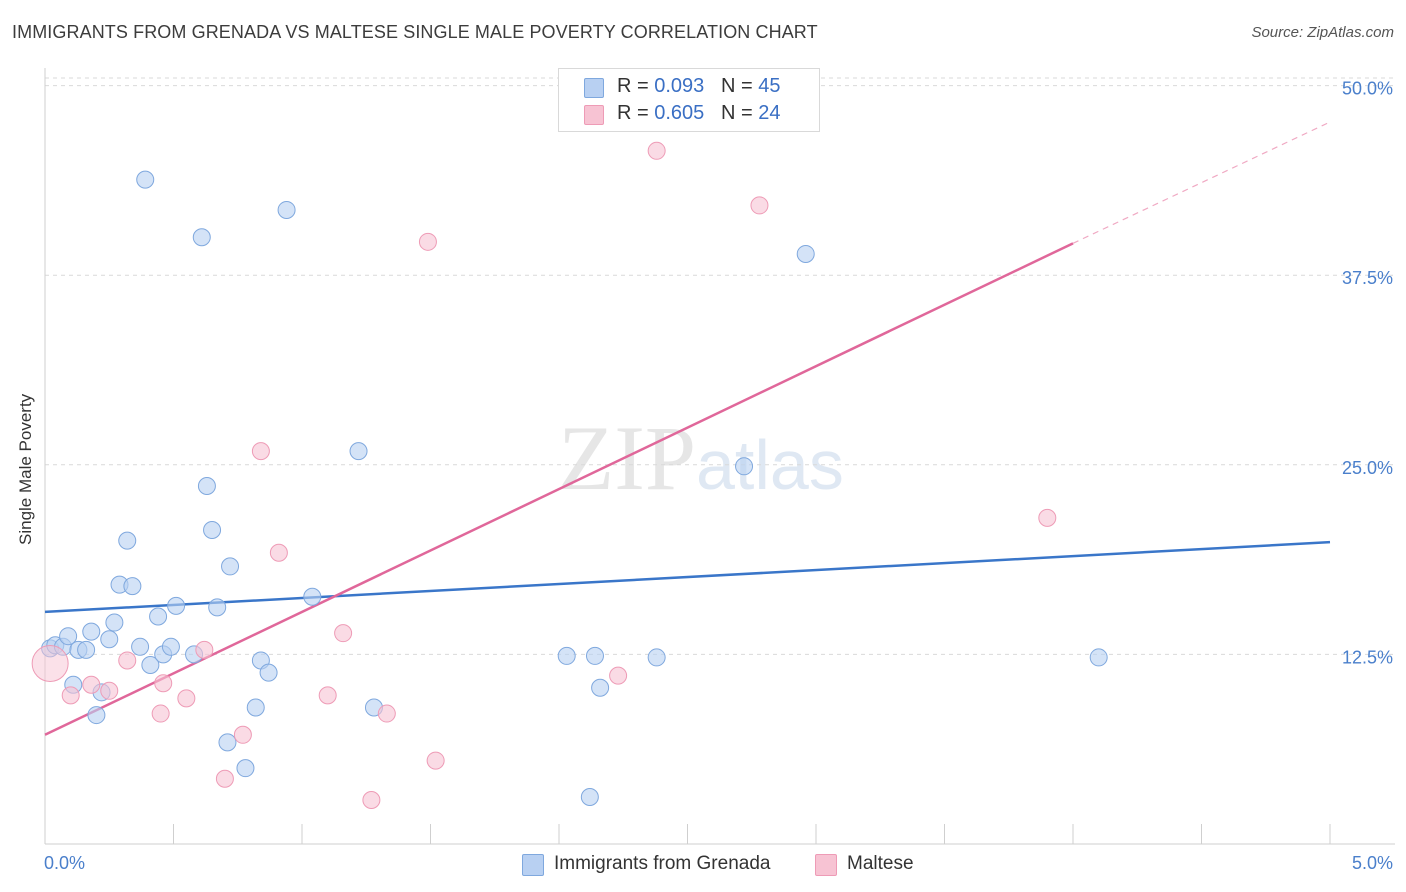  What do you see at coordinates (679, 113) in the screenshot?
I see `legend-r-value: 0.605` at bounding box center [679, 113].